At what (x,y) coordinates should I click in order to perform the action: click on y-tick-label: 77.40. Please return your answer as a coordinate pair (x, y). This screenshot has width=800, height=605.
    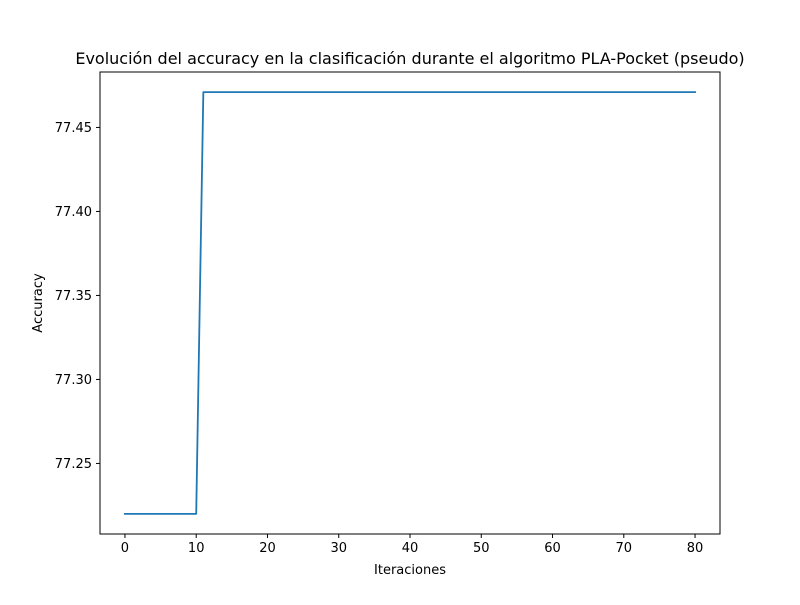
    Looking at the image, I should click on (73, 212).